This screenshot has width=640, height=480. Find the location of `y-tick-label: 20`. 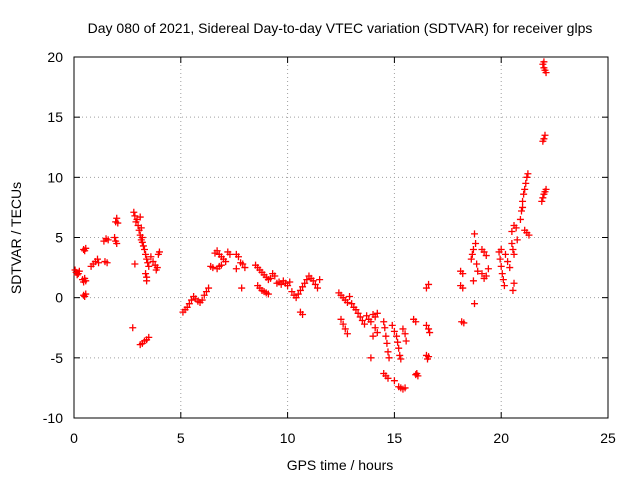

y-tick-label: 20 is located at coordinates (55, 57).